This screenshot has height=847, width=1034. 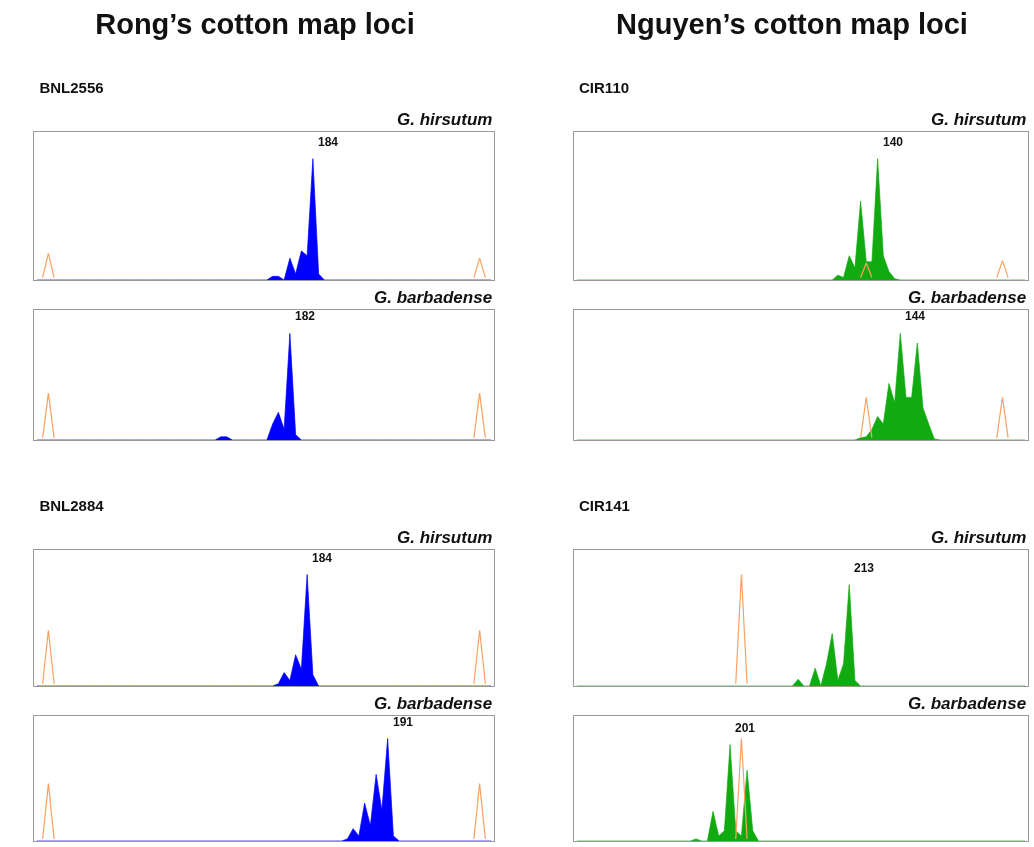 What do you see at coordinates (893, 142) in the screenshot?
I see `text: 140` at bounding box center [893, 142].